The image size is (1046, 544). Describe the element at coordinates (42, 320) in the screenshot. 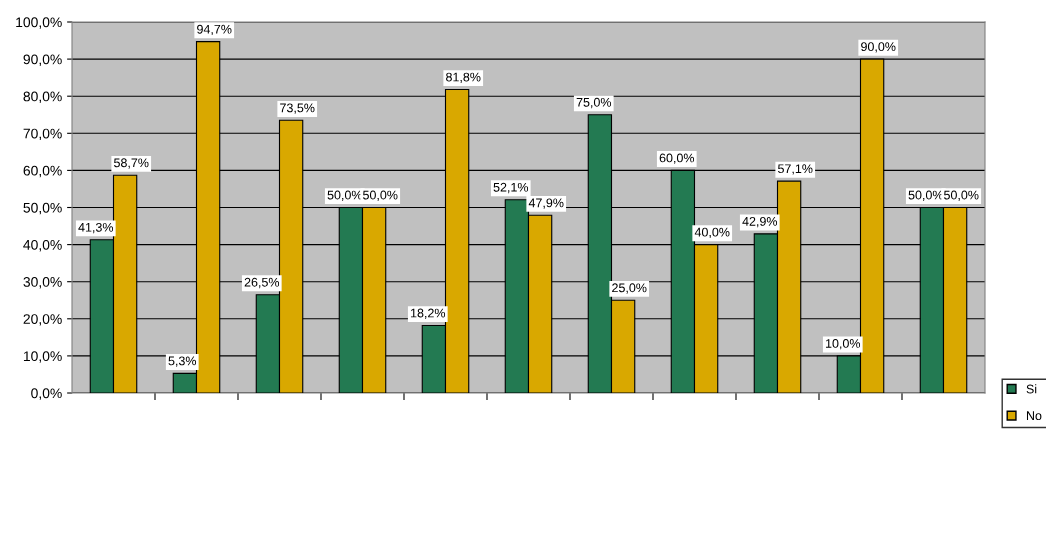

I see `y-tick-label: 20,0%` at that location.